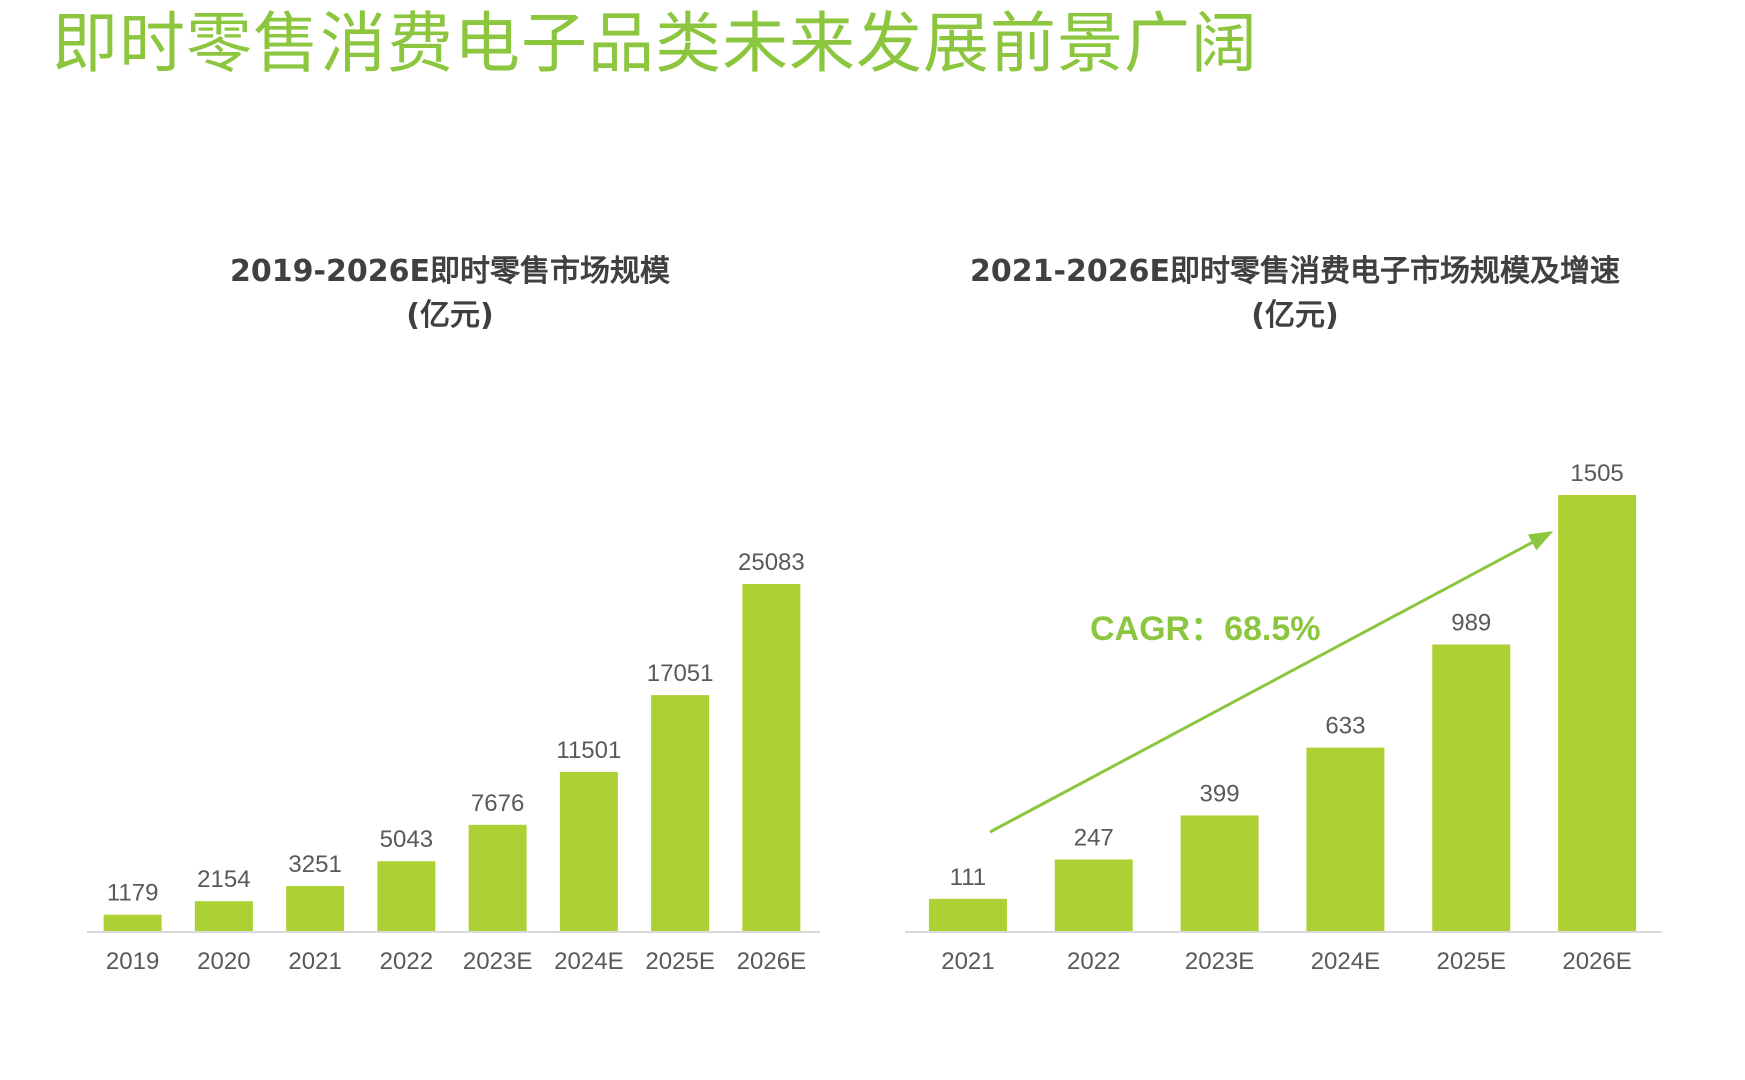 This screenshot has height=1080, width=1745. I want to click on right-chart-title: 2021-2026E即时零售消费电子市场规模及增速, so click(1295, 271).